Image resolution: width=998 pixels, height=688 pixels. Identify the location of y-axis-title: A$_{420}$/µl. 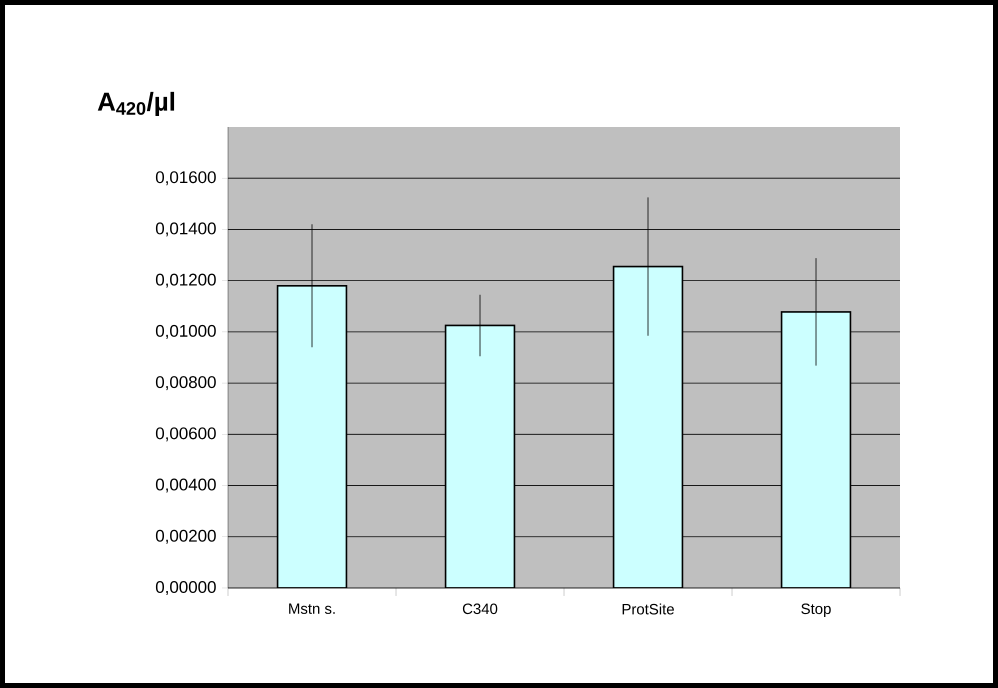
(136, 104).